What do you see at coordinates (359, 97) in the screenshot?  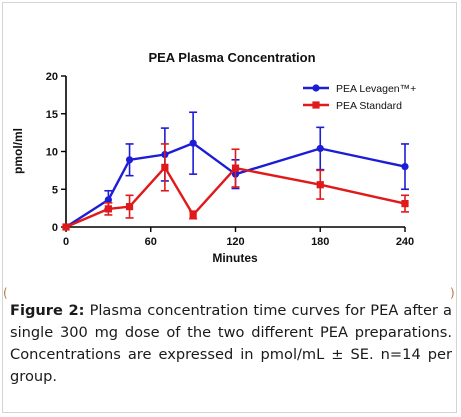 I see `legend: PEA Levagen™+ PEA Standard` at bounding box center [359, 97].